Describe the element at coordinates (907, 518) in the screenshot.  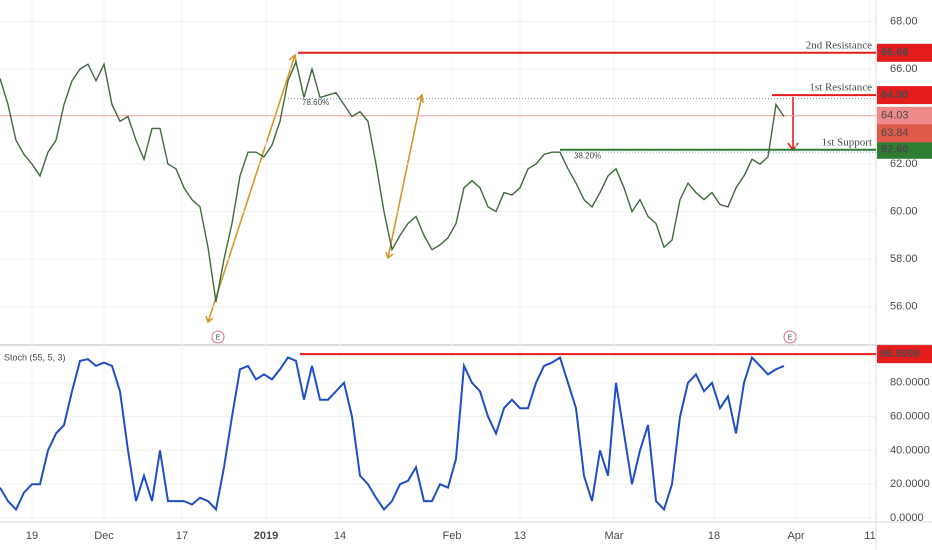
I see `y-tick-label: 0.0000` at that location.